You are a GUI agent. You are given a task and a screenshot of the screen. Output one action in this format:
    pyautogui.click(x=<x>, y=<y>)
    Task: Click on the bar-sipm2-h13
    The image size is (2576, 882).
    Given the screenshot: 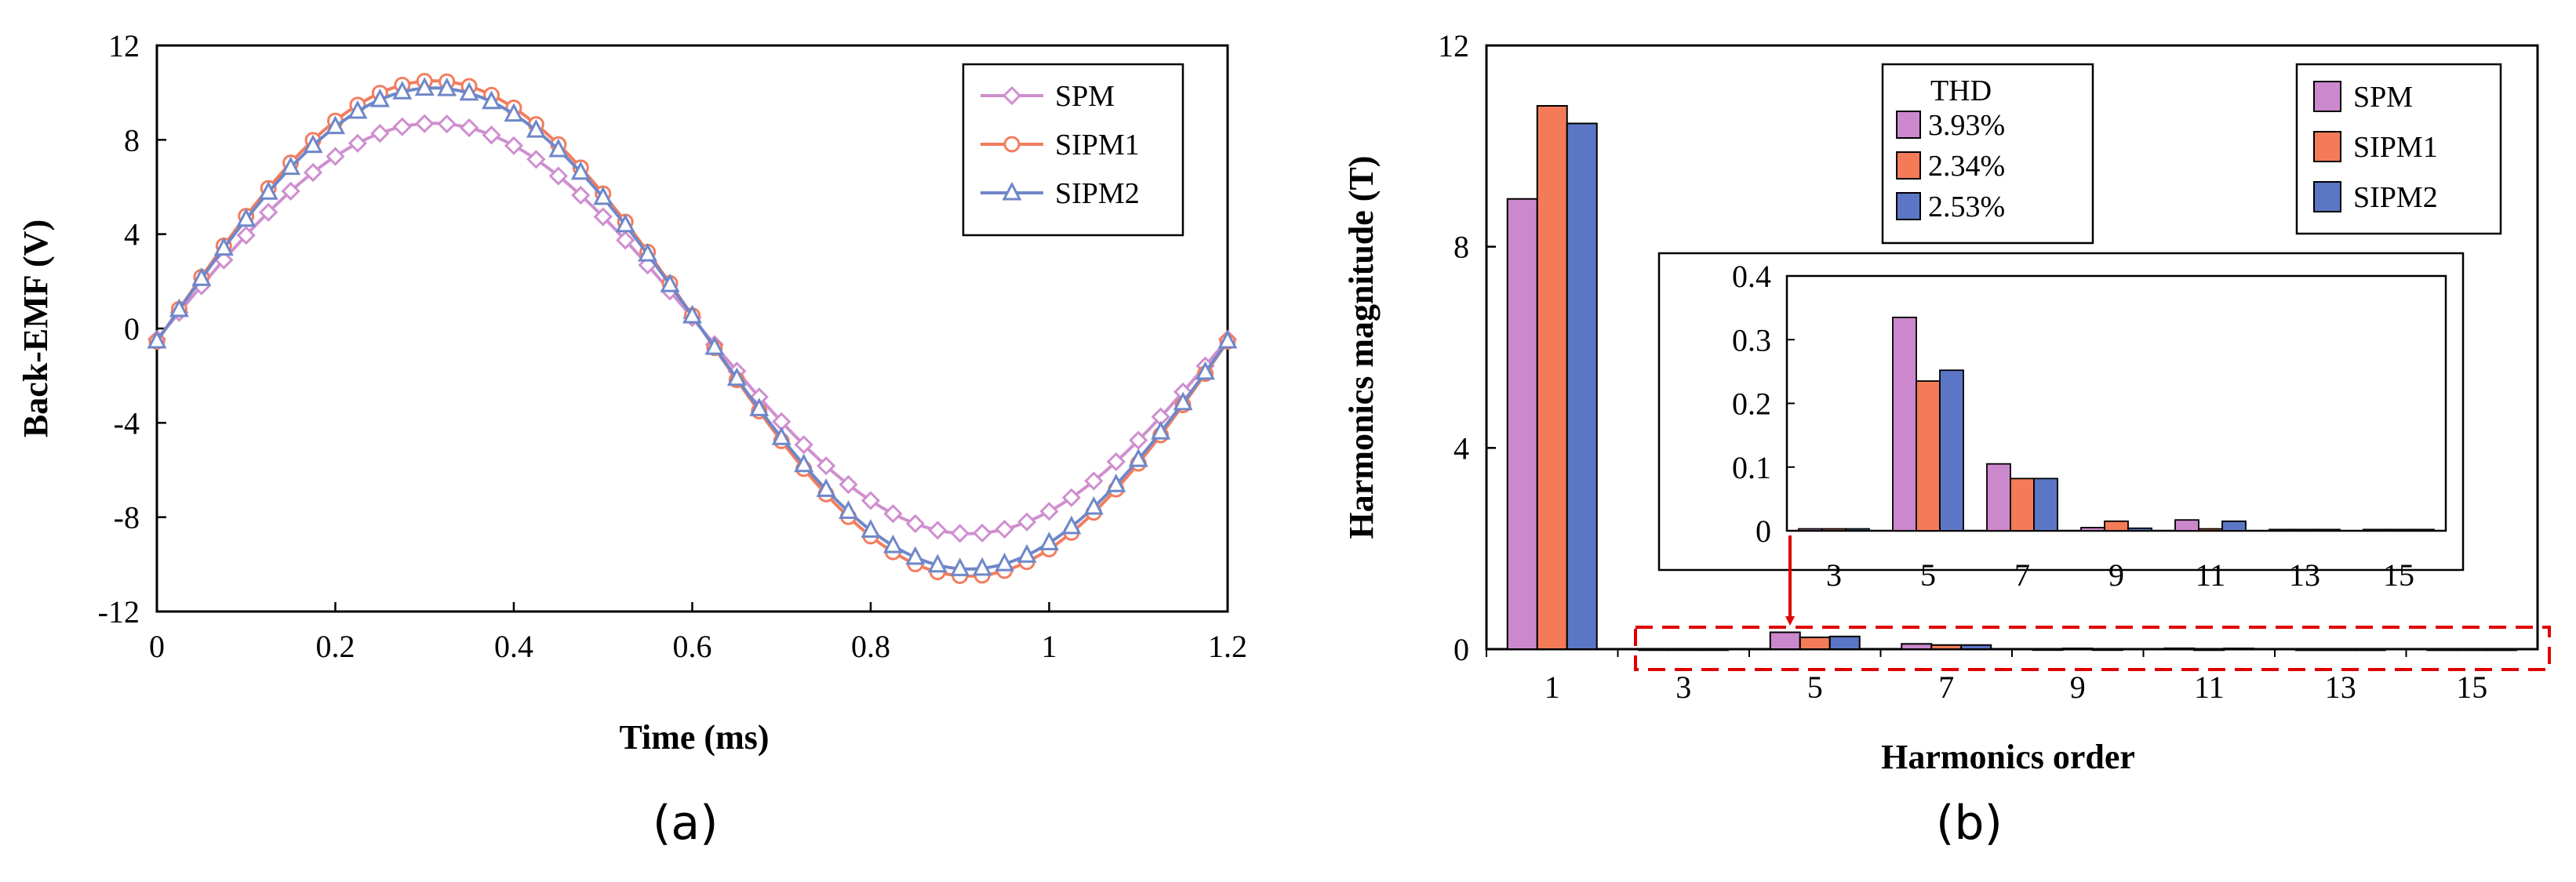 What is the action you would take?
    pyautogui.click(x=2370, y=650)
    